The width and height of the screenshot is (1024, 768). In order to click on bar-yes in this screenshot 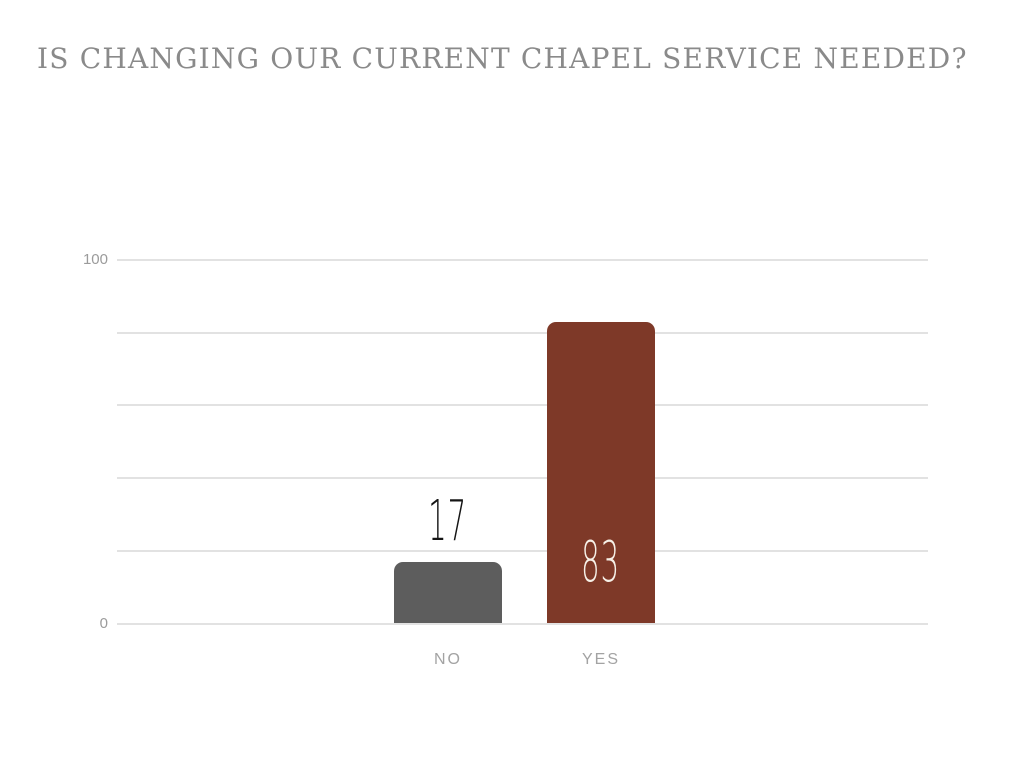, I will do `click(601, 472)`.